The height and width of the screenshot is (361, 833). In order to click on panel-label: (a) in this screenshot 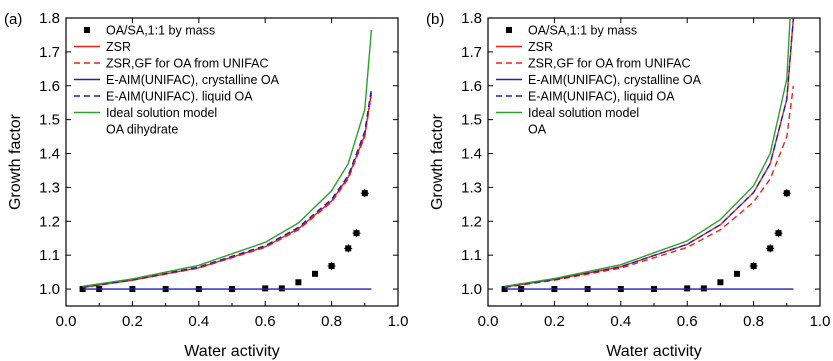, I will do `click(13, 19)`.